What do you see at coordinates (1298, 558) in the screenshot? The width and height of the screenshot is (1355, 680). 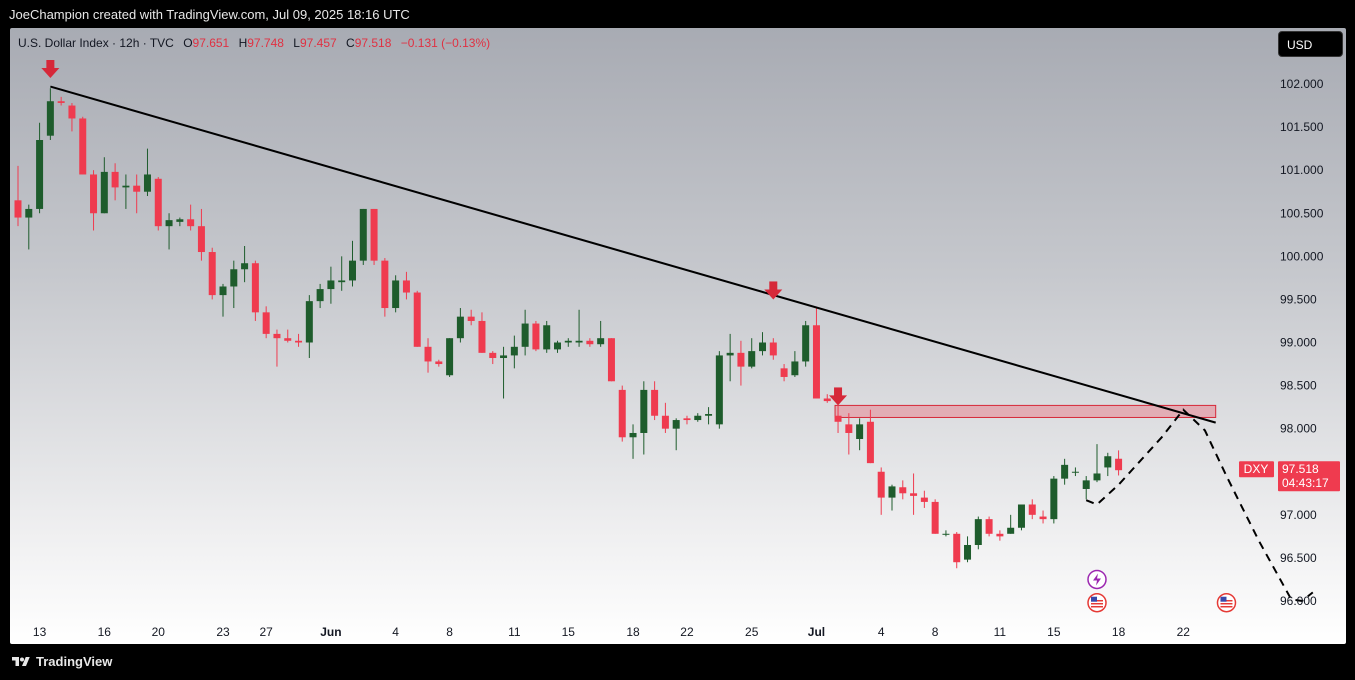 I see `y-tick-label: 96.500` at bounding box center [1298, 558].